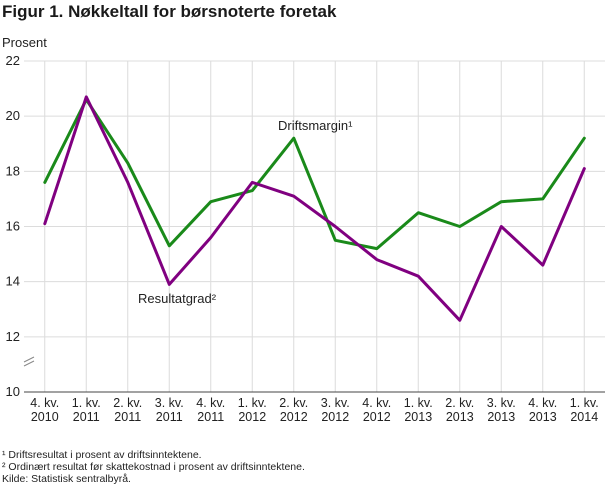  I want to click on y-tick-label: 12, so click(13, 336).